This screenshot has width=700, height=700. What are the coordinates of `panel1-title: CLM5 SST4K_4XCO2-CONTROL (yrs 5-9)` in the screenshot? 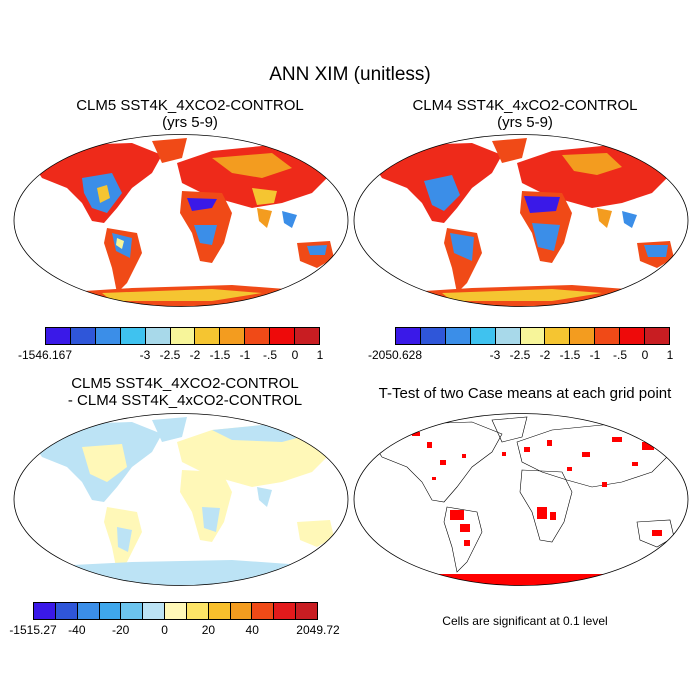 It's located at (190, 114).